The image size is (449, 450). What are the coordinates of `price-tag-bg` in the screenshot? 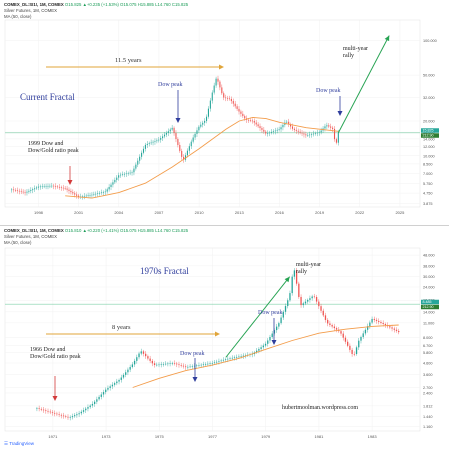 It's located at (430, 135).